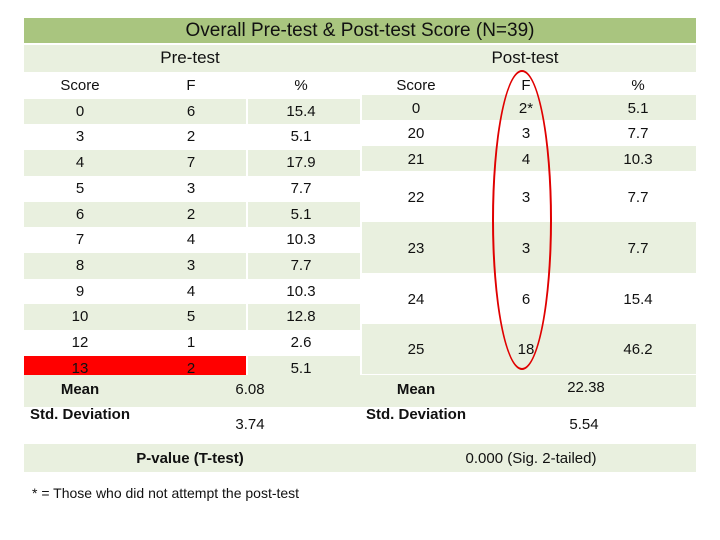  I want to click on pre-header-0: Score, so click(80, 85).